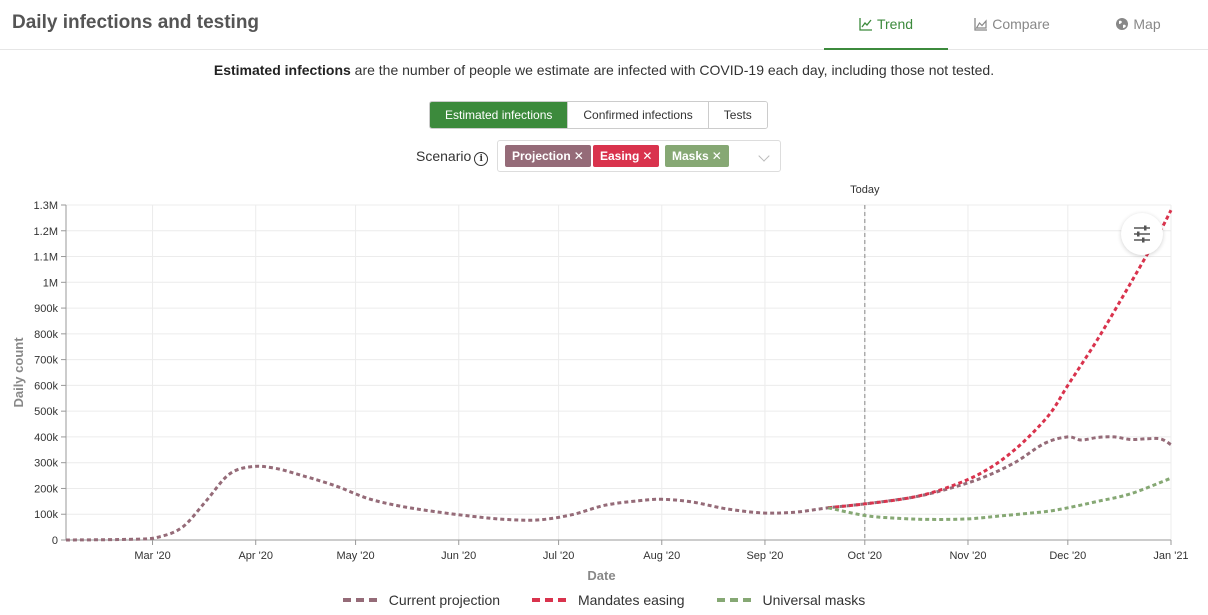  I want to click on today-label: Today, so click(865, 190).